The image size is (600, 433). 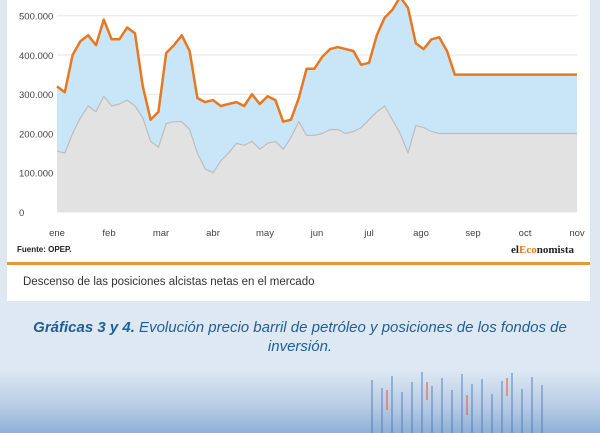 What do you see at coordinates (525, 233) in the screenshot?
I see `x-tick-label-9: oct` at bounding box center [525, 233].